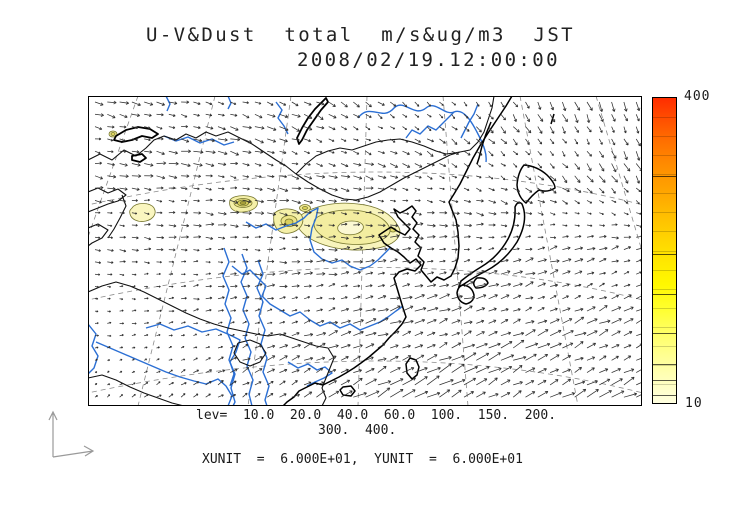 The width and height of the screenshot is (752, 532). I want to click on unit-scale-label: XUNIT = 6.000E+01, YUNIT = 6.000E+01, so click(362, 459).